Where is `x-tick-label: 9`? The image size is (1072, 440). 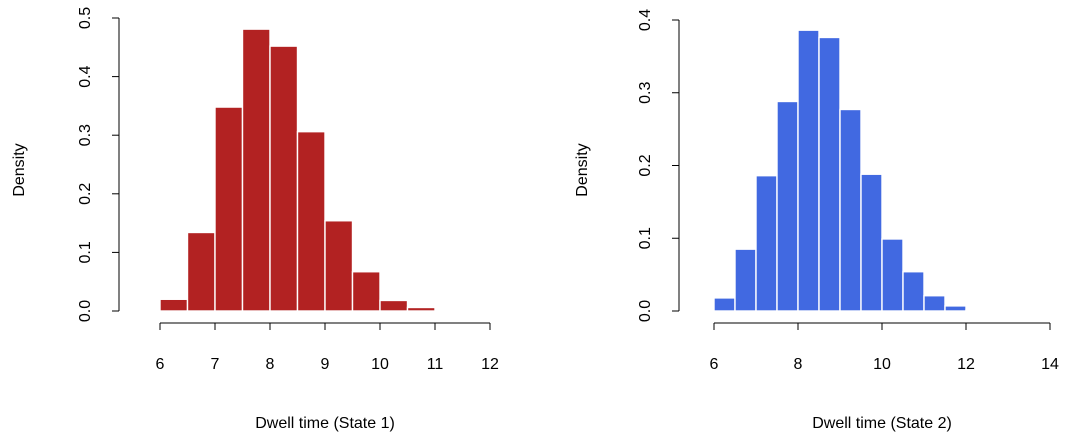
x-tick-label: 9 is located at coordinates (325, 364).